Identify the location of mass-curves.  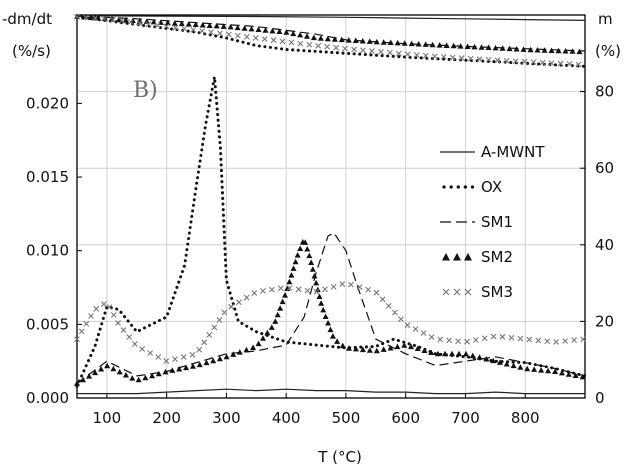
(330, 40).